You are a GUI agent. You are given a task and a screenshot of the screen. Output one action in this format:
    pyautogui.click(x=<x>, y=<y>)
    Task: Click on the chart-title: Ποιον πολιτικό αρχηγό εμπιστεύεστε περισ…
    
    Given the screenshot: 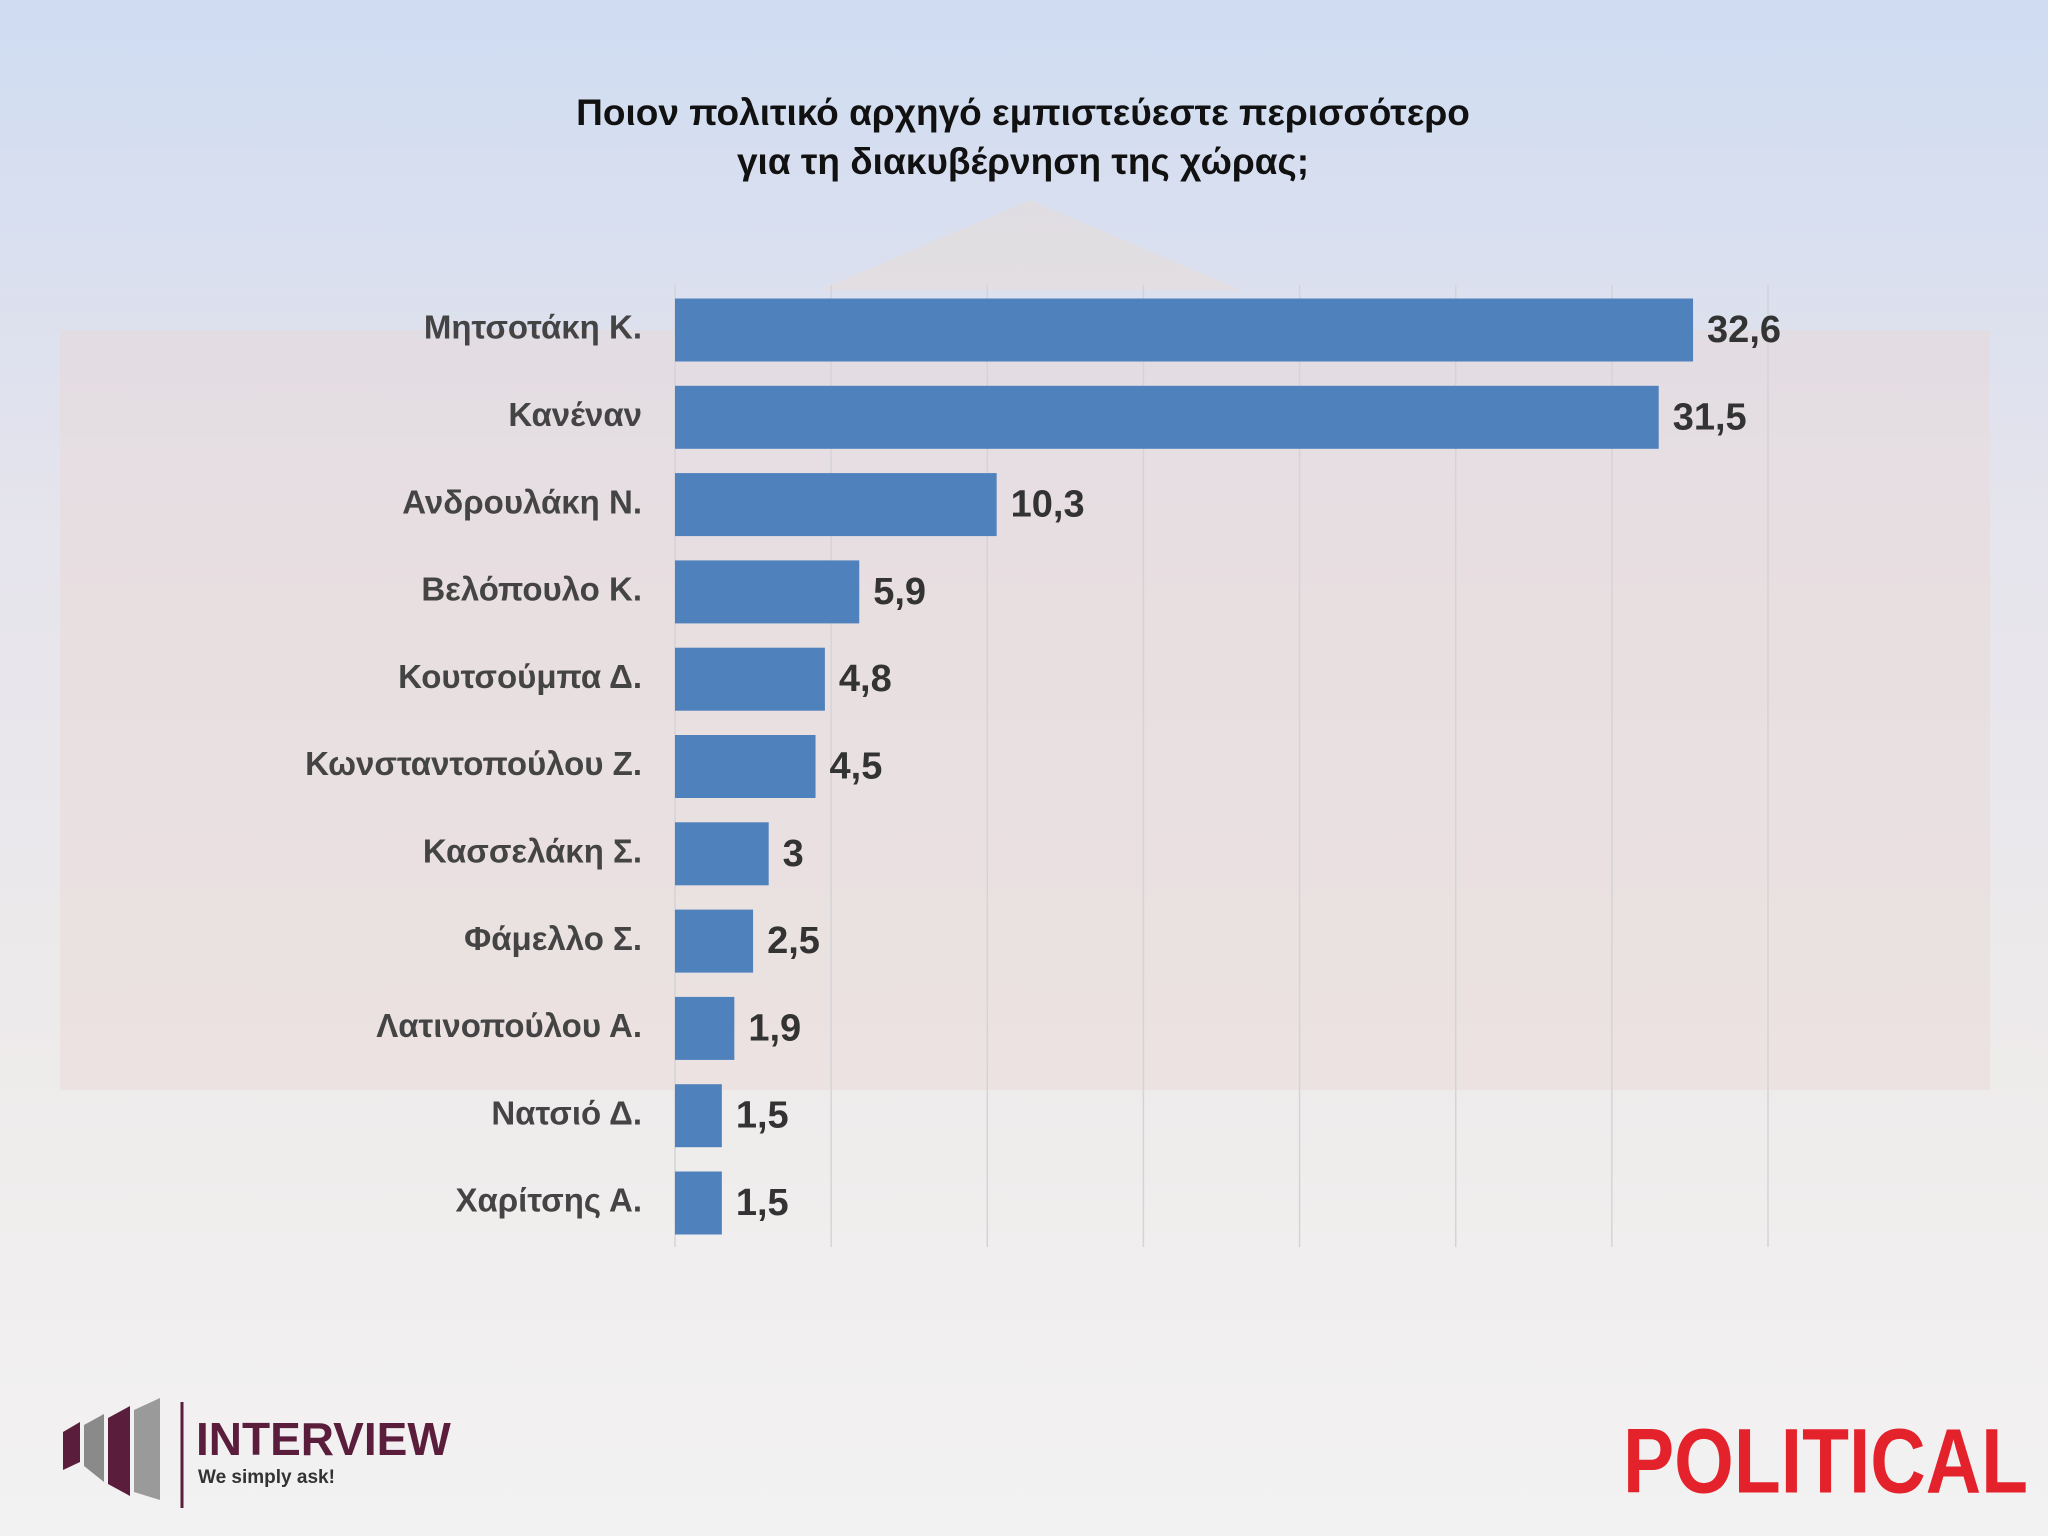 What is the action you would take?
    pyautogui.click(x=1023, y=112)
    